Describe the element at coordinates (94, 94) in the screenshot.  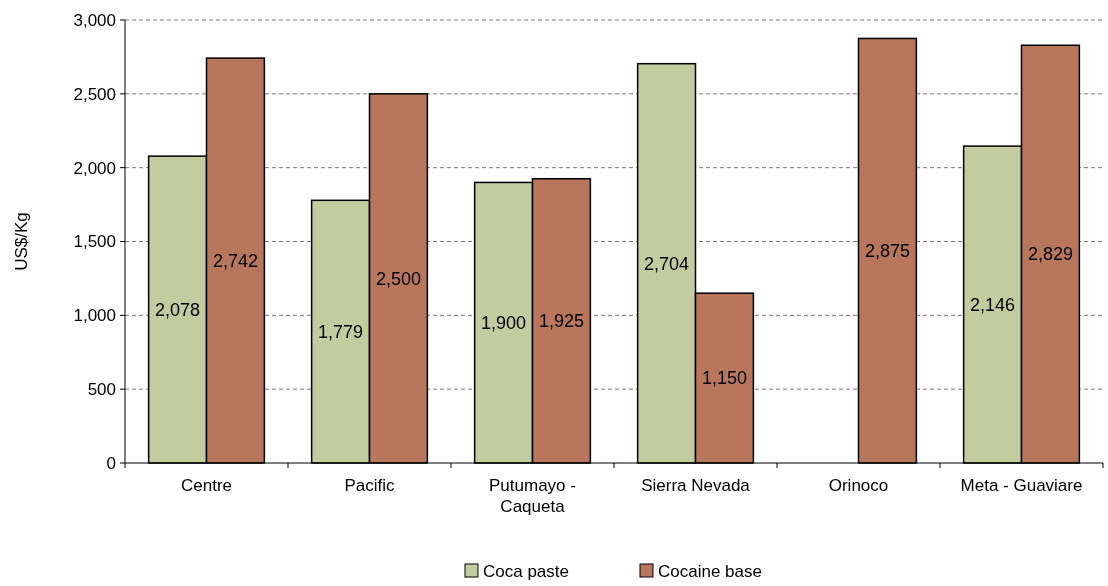
I see `y-tick-label: 2,500` at that location.